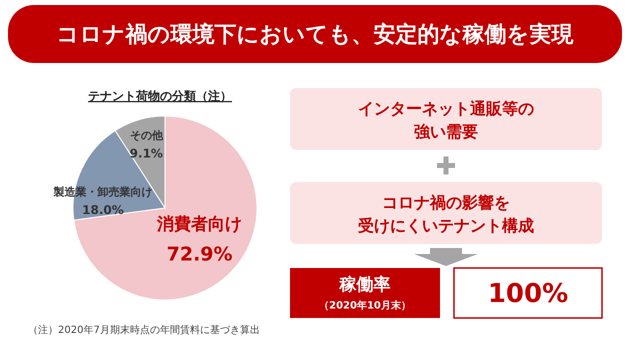  Describe the element at coordinates (160, 96) in the screenshot. I see `chart-subtitle: テナント荷物の分類（注）` at that location.